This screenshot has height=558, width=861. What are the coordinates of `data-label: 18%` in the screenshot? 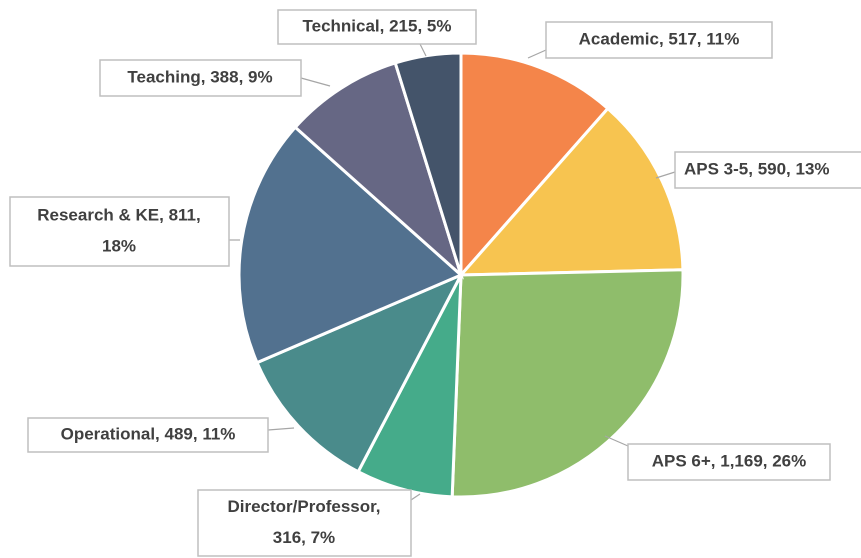 It's located at (119, 245).